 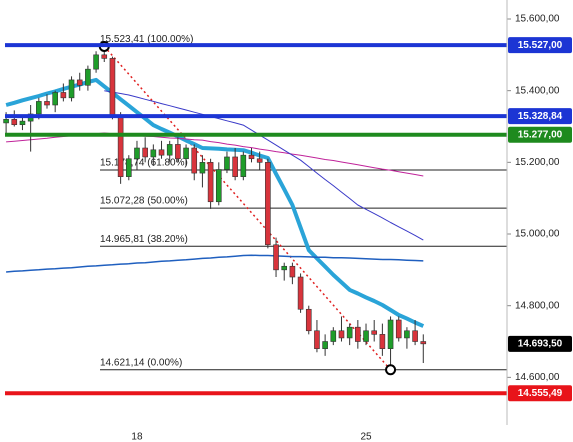 What do you see at coordinates (144, 239) in the screenshot?
I see `fib-label: 14.965,81 (38.20%)` at bounding box center [144, 239].